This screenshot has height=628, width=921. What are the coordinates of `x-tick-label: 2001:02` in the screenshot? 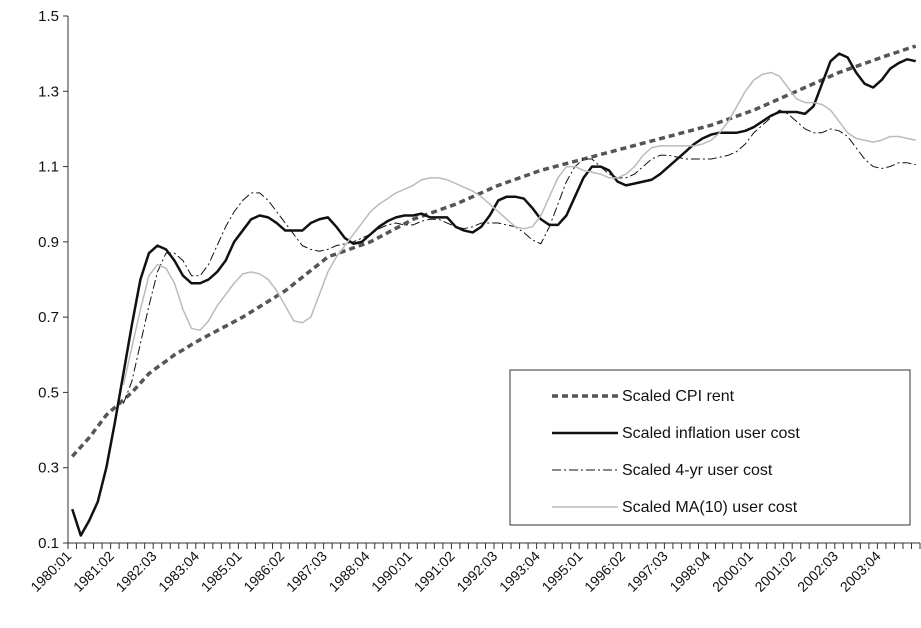 It's located at (774, 571).